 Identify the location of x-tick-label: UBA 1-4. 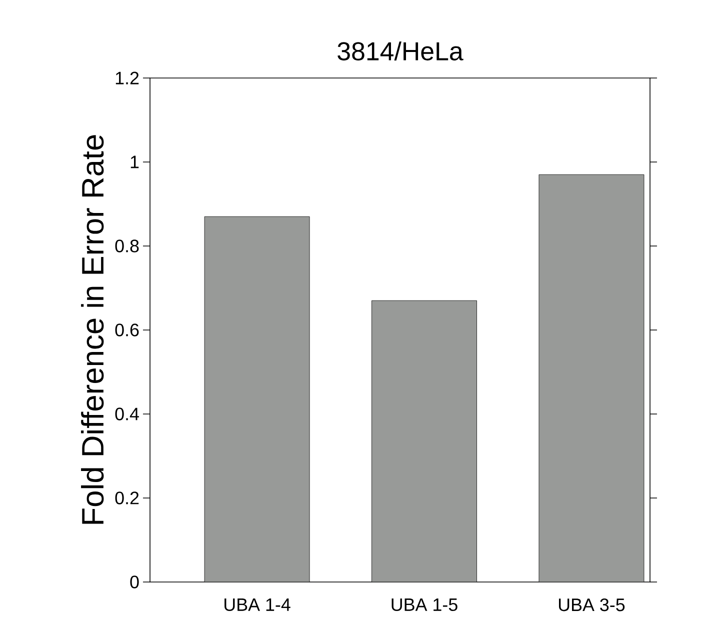
(257, 605).